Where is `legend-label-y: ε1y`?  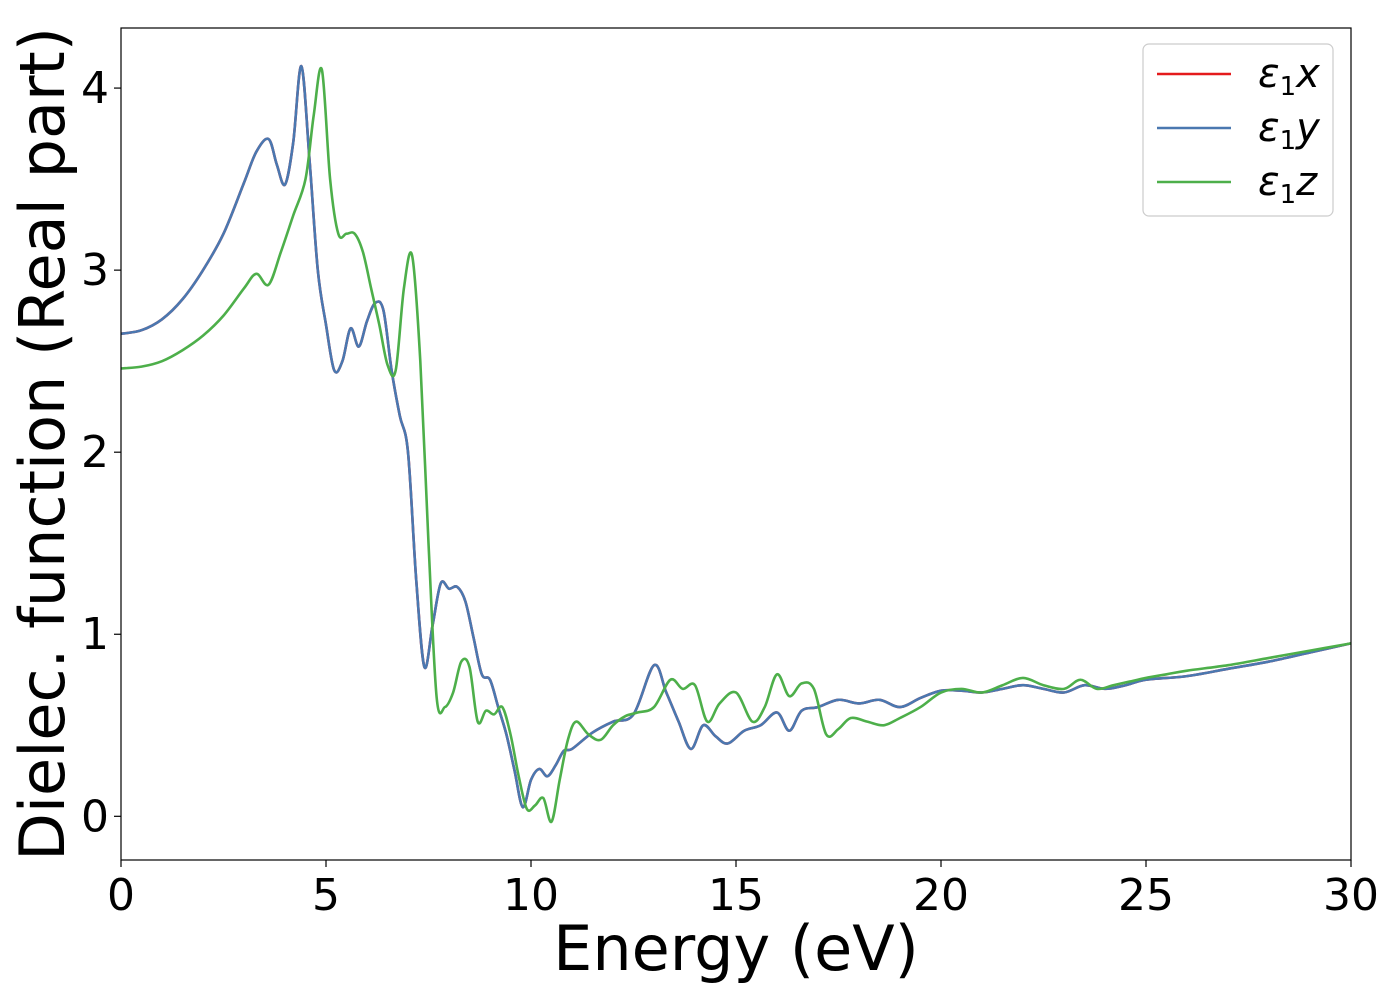
legend-label-y: ε1y is located at coordinates (1289, 130).